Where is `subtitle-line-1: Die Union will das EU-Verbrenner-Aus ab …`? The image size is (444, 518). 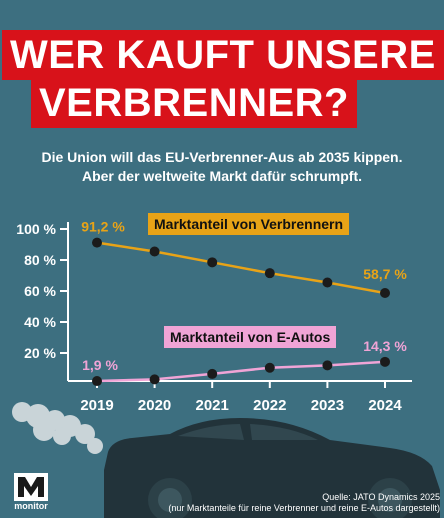 subtitle-line-1: Die Union will das EU-Verbrenner-Aus ab … is located at coordinates (222, 157).